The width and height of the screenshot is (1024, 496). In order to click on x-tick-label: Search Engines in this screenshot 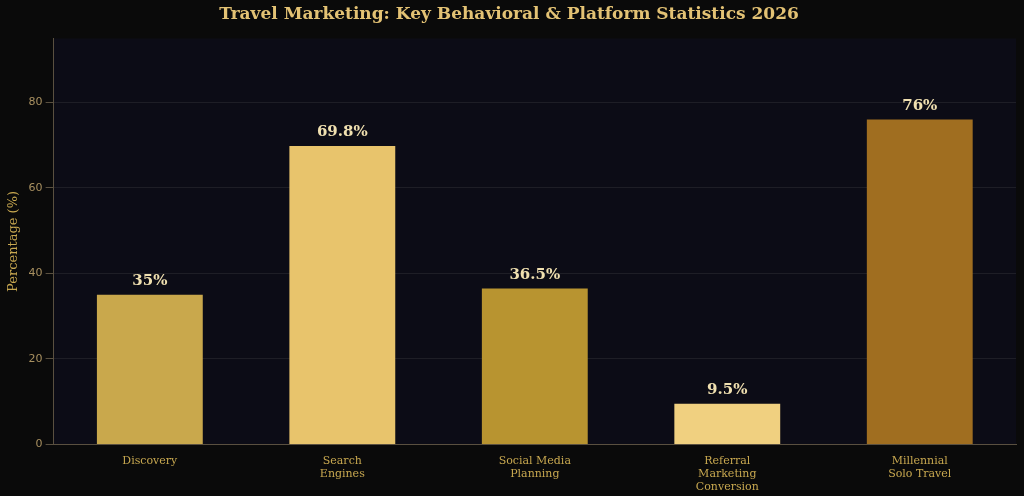, I will do `click(342, 467)`.